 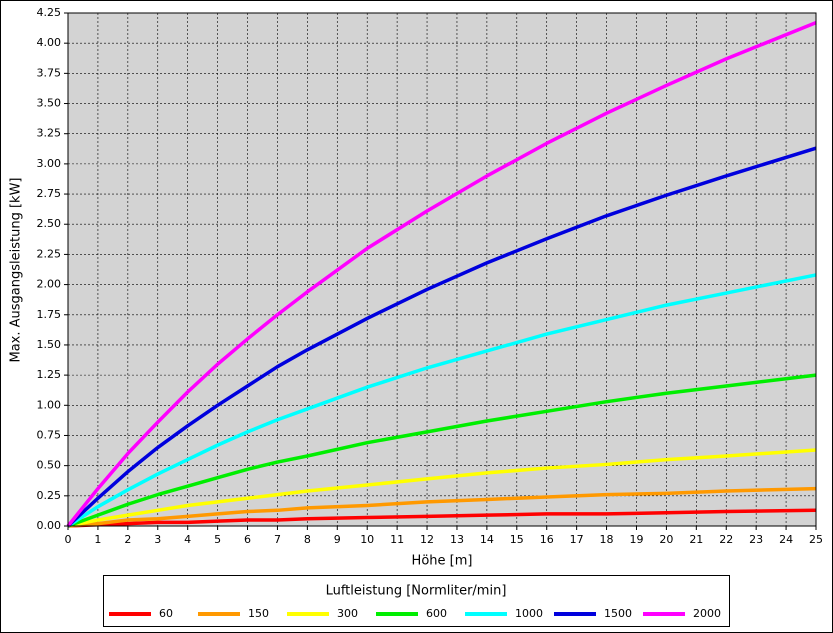 What do you see at coordinates (696, 539) in the screenshot?
I see `x-tick-label: 21` at bounding box center [696, 539].